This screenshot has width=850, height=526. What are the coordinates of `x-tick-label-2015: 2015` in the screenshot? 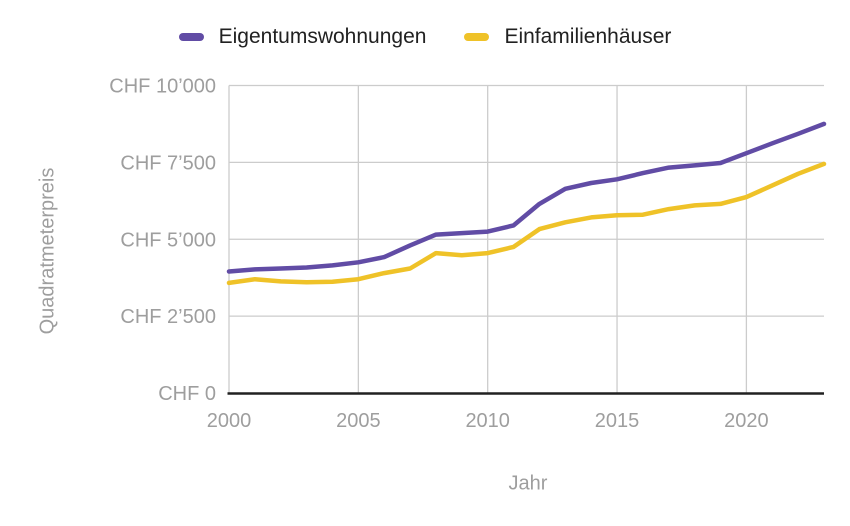 It's located at (617, 421).